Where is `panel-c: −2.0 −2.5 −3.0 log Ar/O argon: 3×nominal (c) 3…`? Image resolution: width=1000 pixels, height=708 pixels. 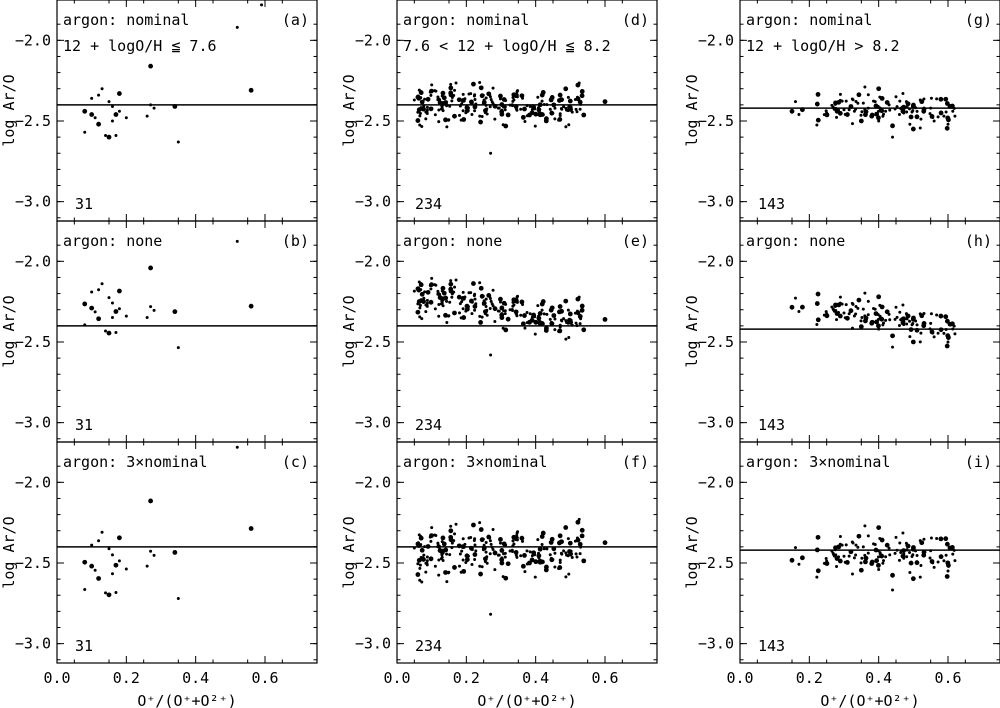 panel-c: −2.0 −2.5 −3.0 log Ar/O argon: 3×nominal (c) 3… is located at coordinates (159, 574).